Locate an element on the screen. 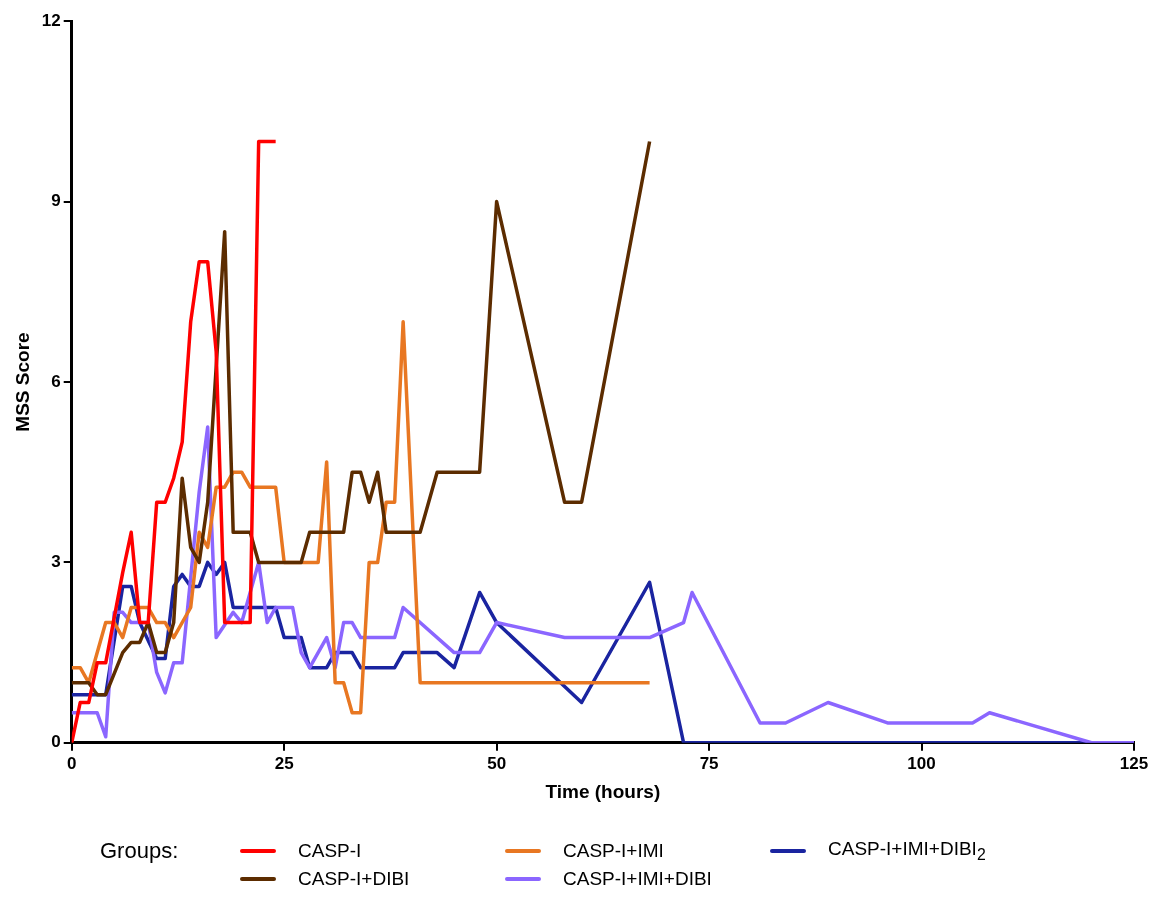 This screenshot has height=911, width=1164. y-tick-label: 0 is located at coordinates (56, 742).